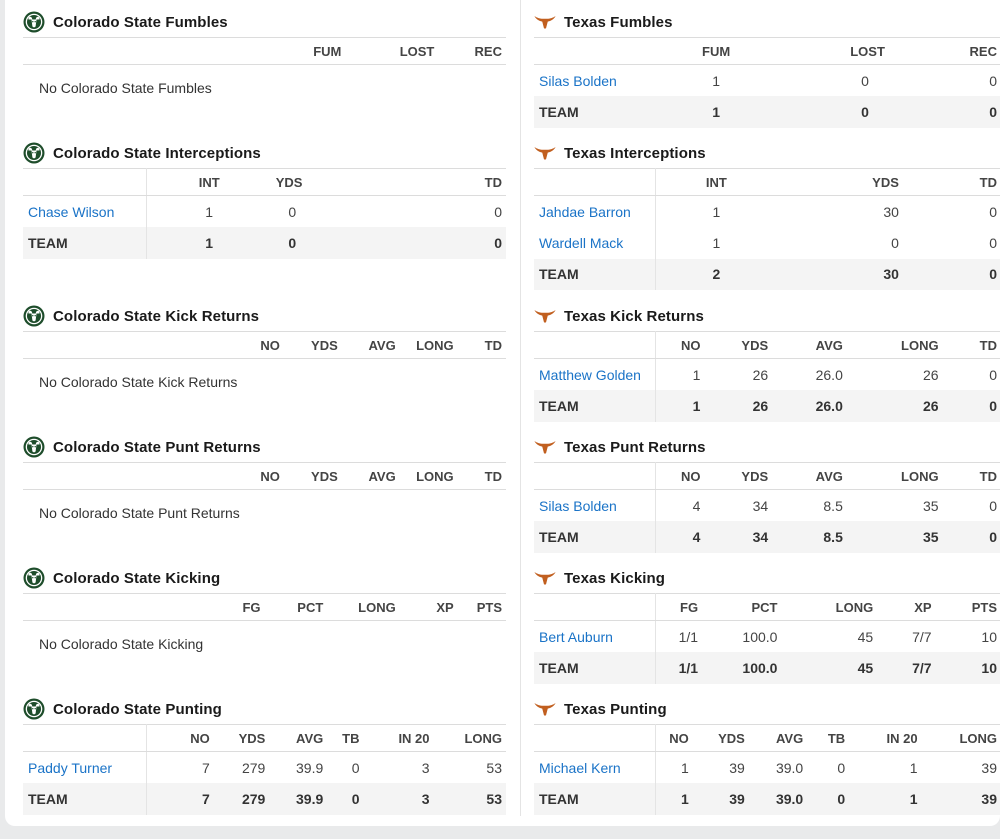 Image resolution: width=1000 pixels, height=839 pixels. Describe the element at coordinates (767, 767) in the screenshot. I see `table-row: Michael Kern 1 39 39.0 0 1 39` at that location.